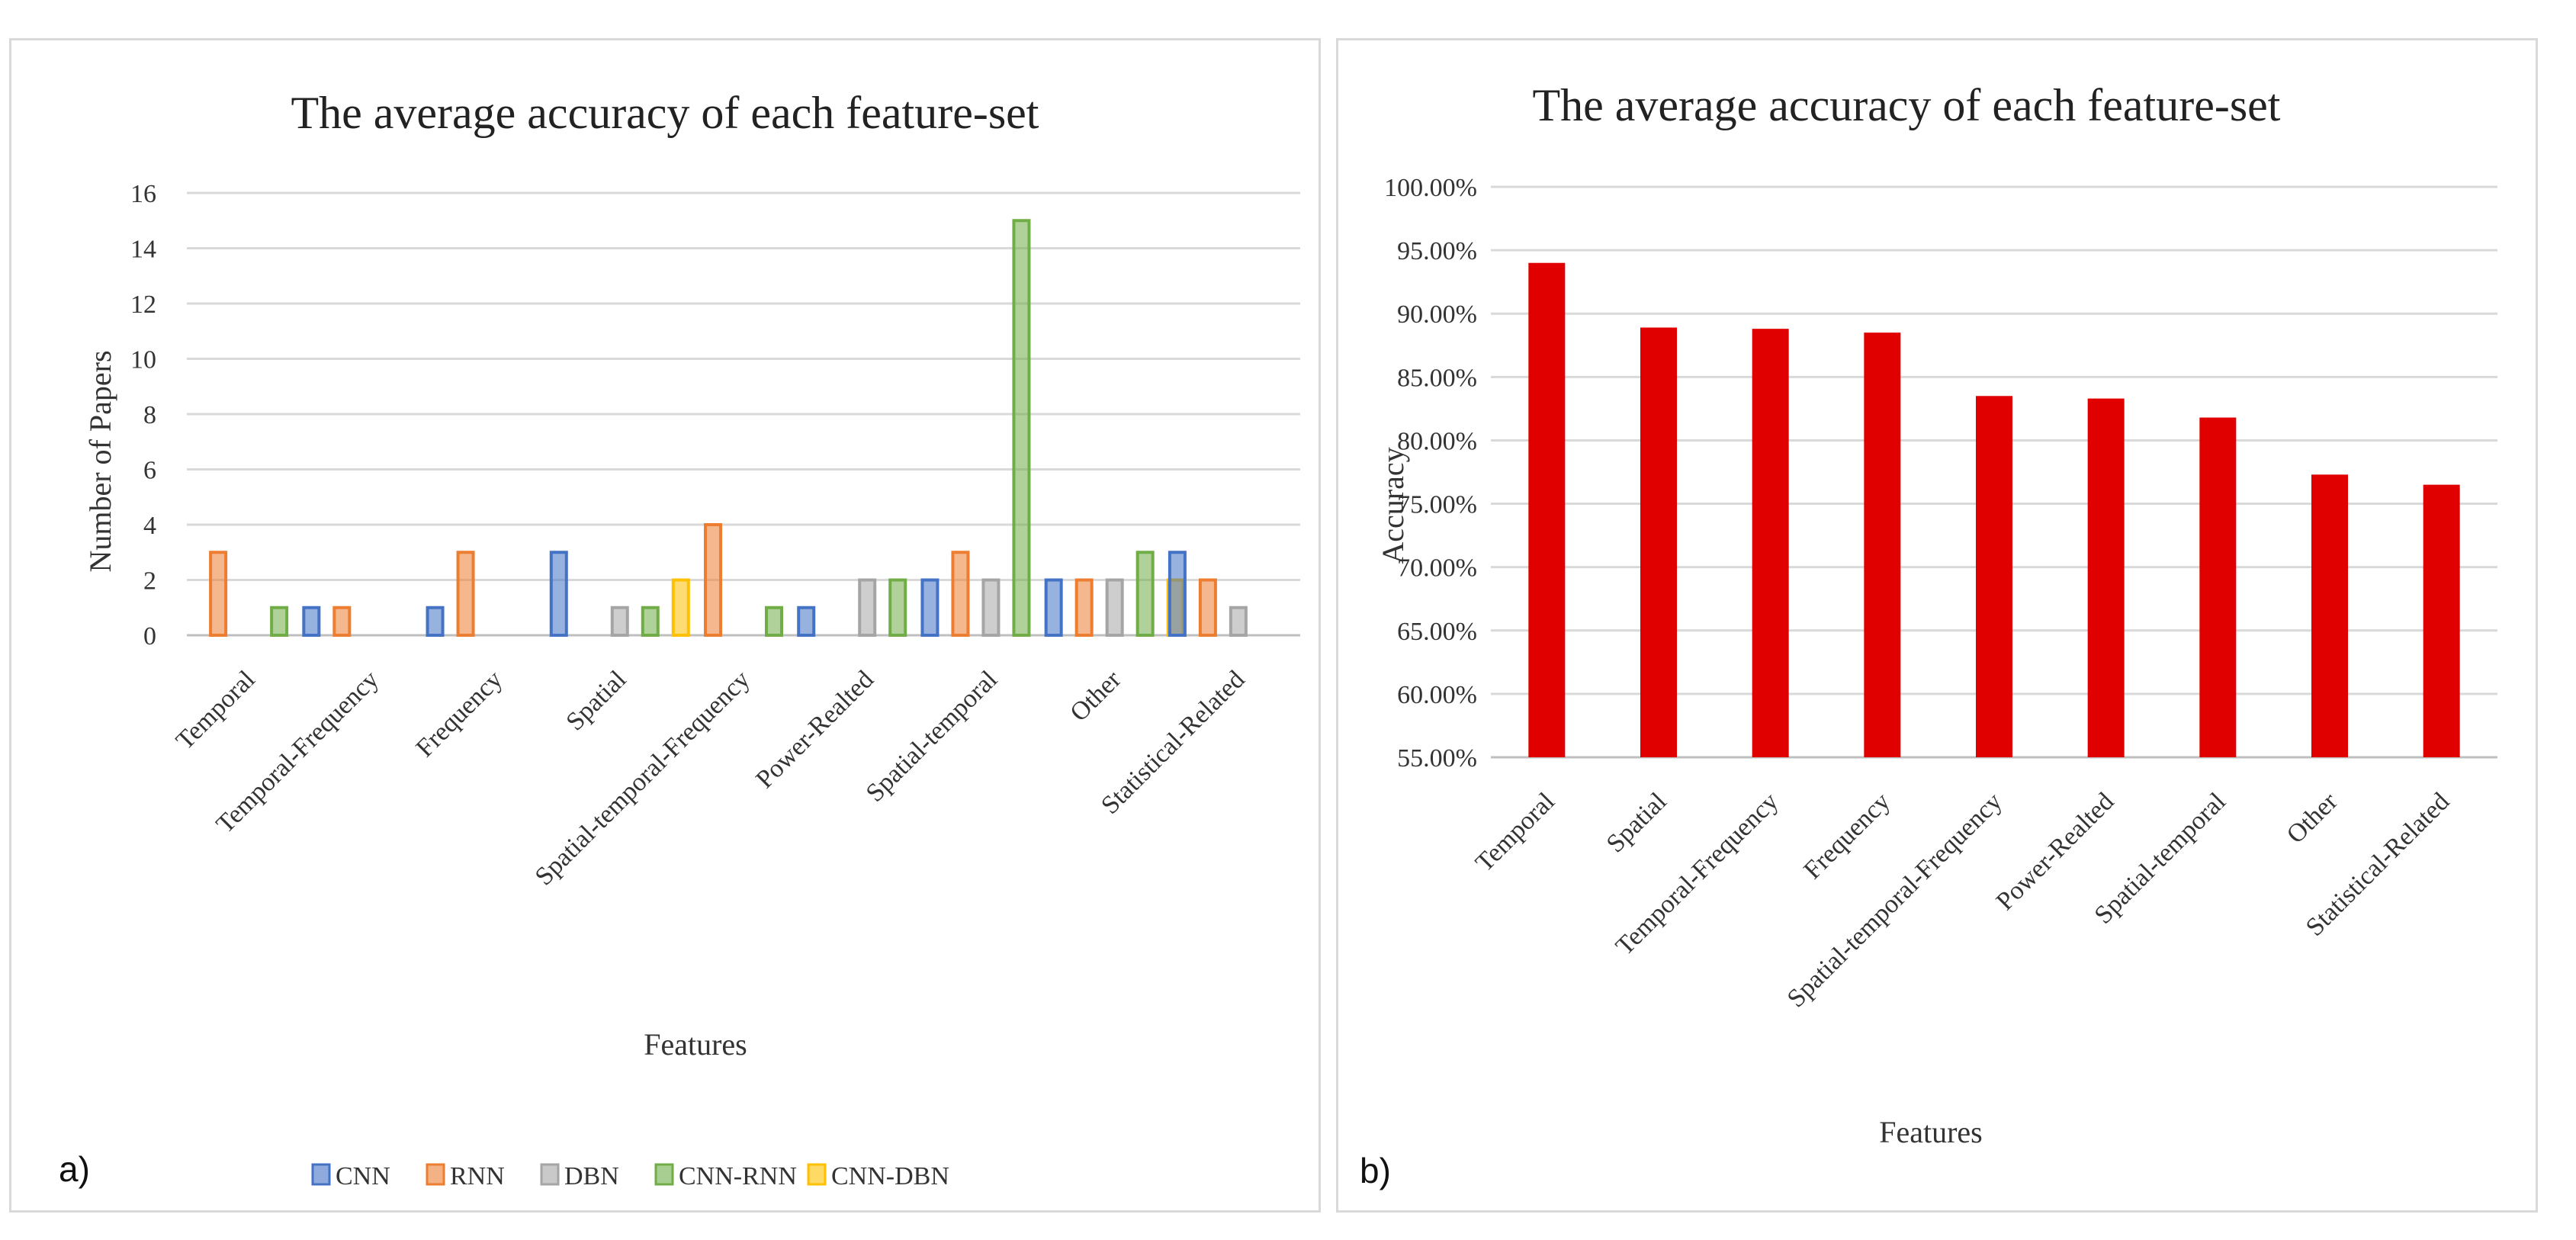 The height and width of the screenshot is (1240, 2576). Describe the element at coordinates (814, 729) in the screenshot. I see `chart-a-category-label: Power-Realted` at that location.